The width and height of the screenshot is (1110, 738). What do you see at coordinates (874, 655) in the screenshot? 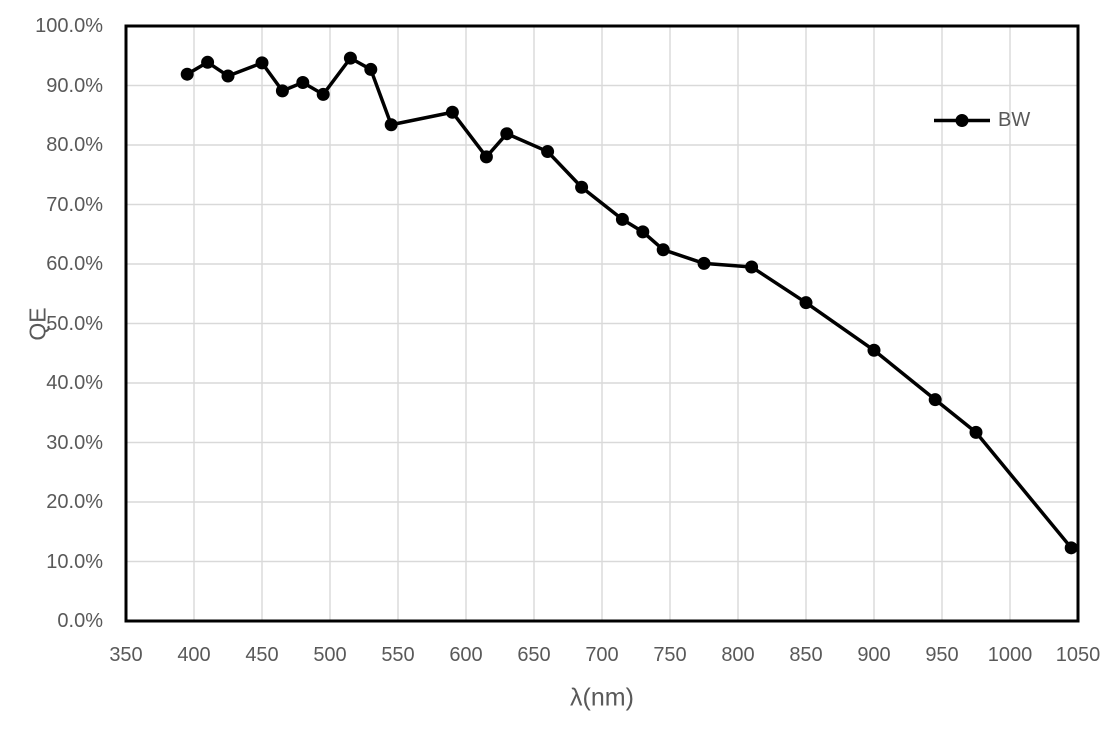
I see `x-tick-label: 900` at bounding box center [874, 655].